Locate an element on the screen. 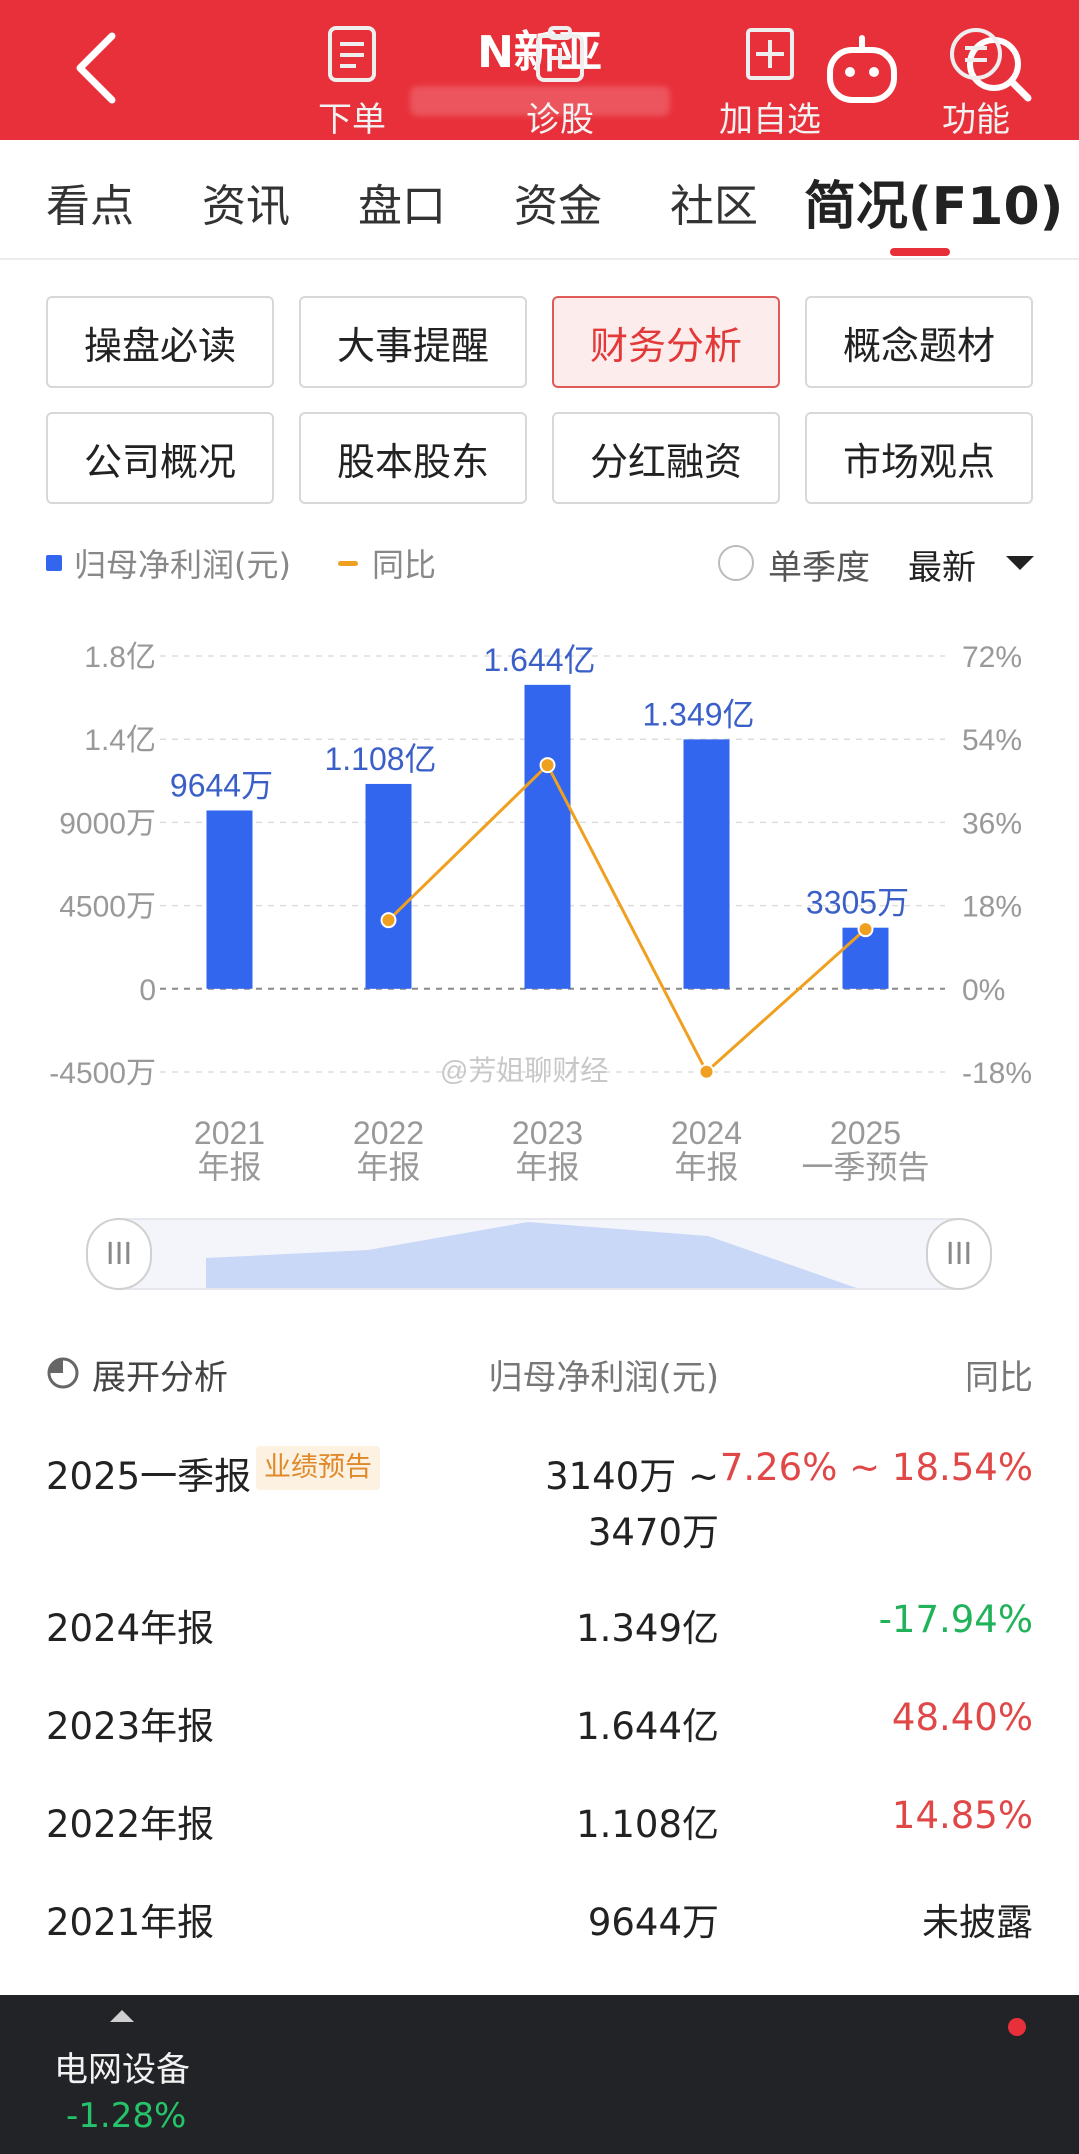 Image resolution: width=1079 pixels, height=2154 pixels. notification-dot is located at coordinates (1017, 2027).